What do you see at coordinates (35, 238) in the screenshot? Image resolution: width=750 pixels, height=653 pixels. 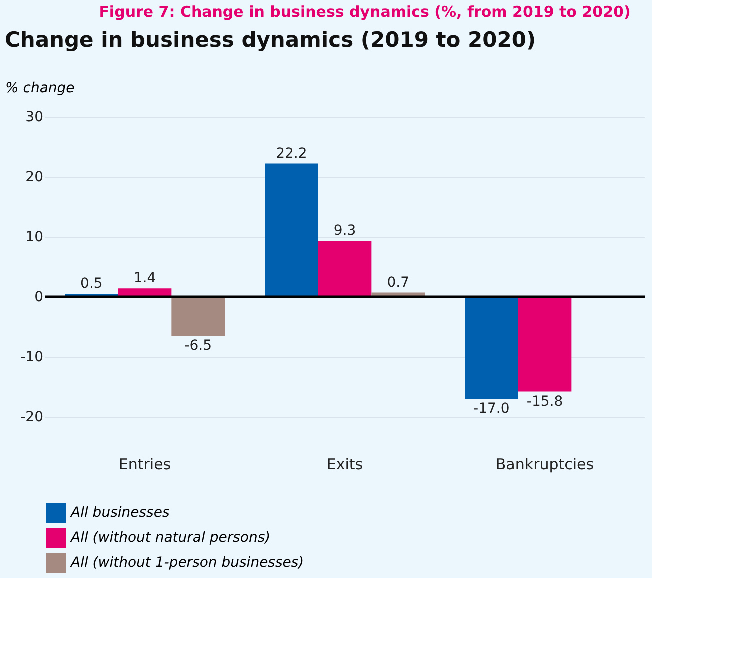 I see `y-tick-label: 10` at bounding box center [35, 238].